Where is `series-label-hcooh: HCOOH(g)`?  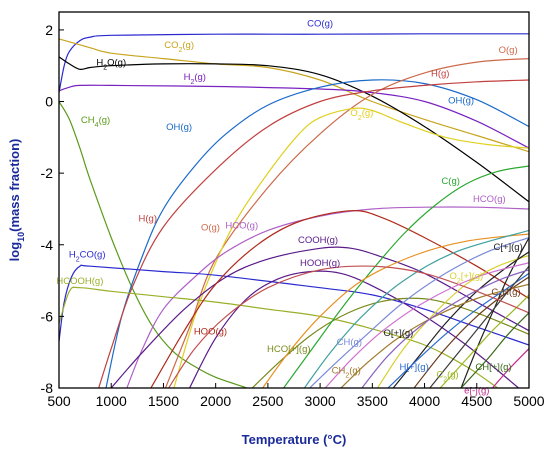
series-label-hcooh: HCOOH(g) is located at coordinates (79, 281).